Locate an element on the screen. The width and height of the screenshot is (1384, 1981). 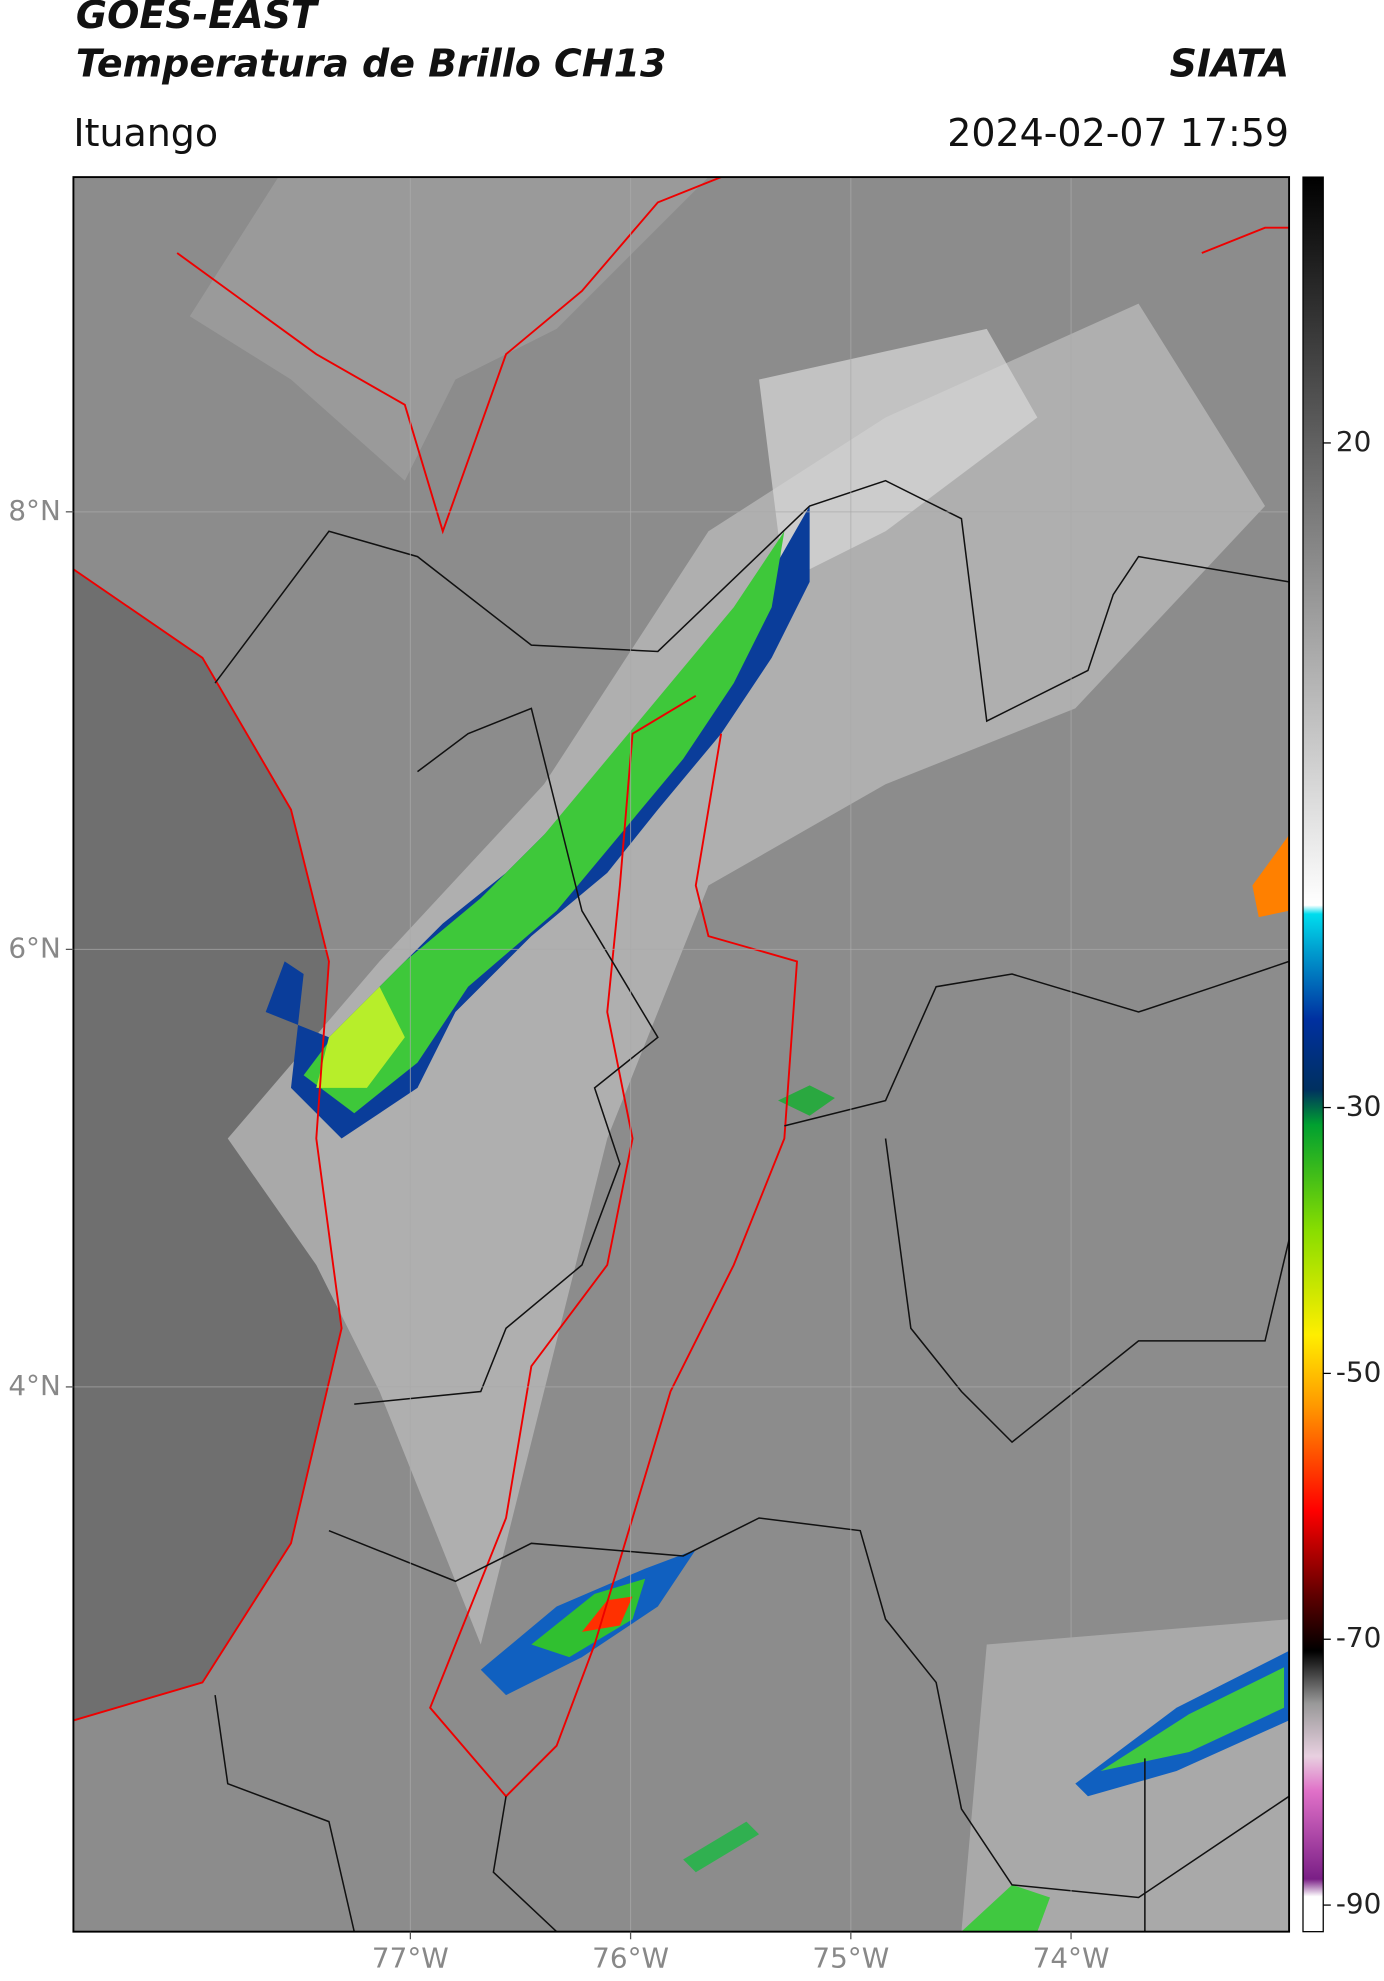
lat-label: 4°N is located at coordinates (34, 1385).